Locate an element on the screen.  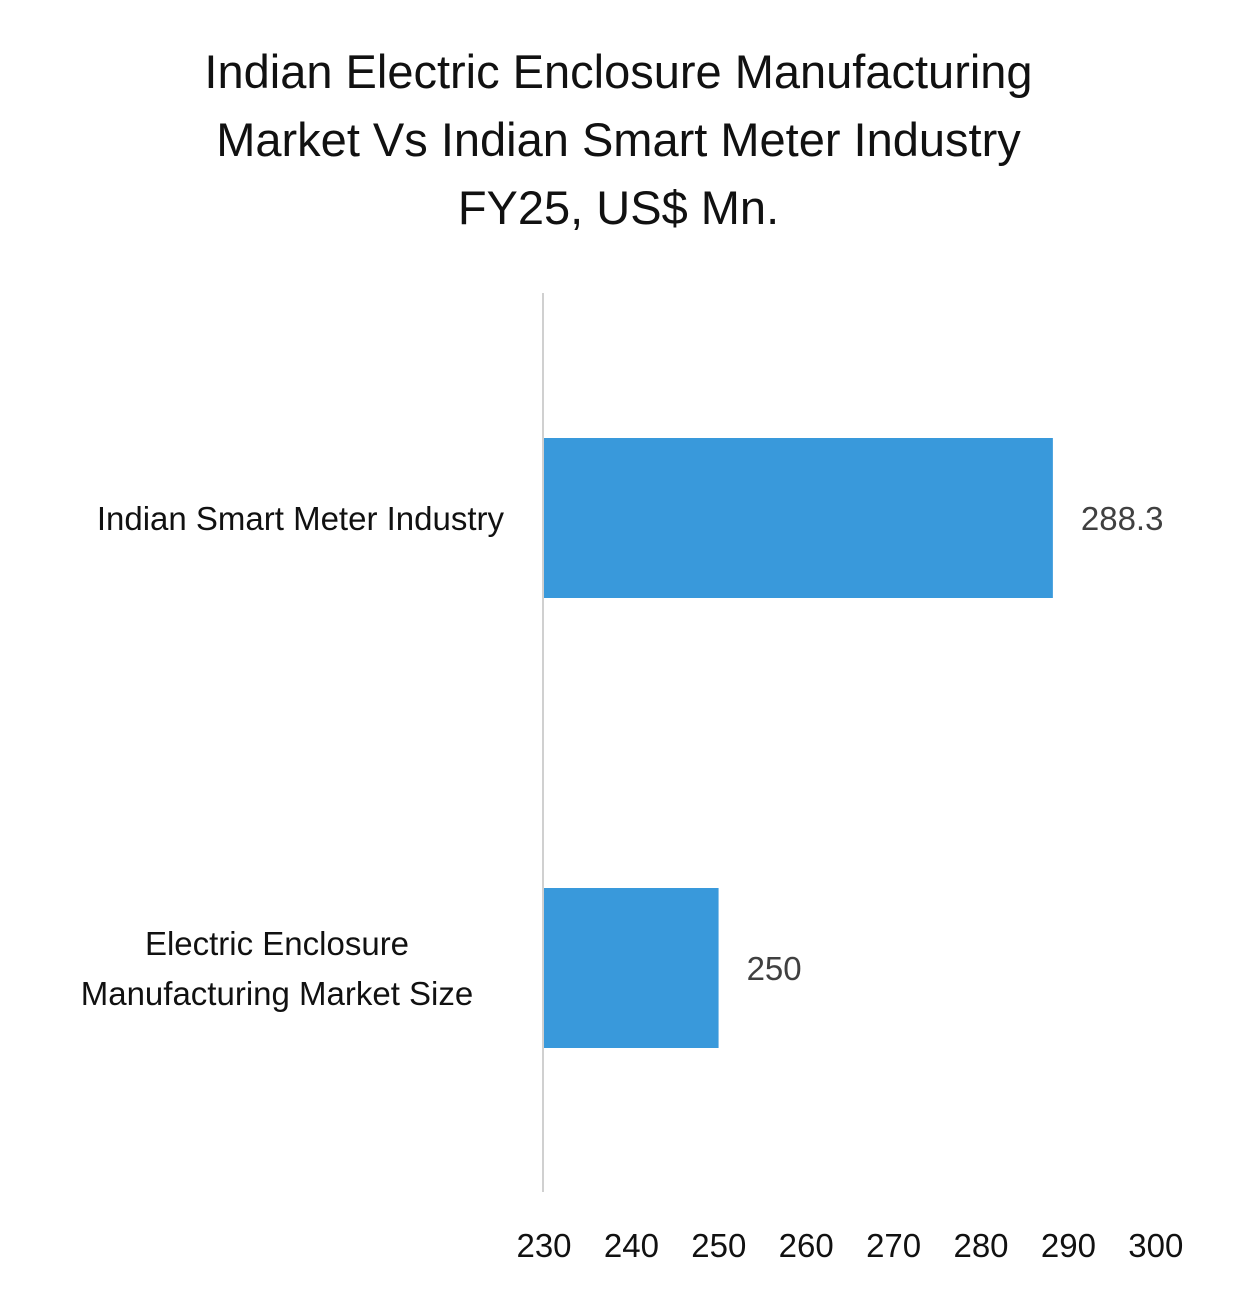
title-line-3: FY25, US$ Mn. is located at coordinates (618, 207).